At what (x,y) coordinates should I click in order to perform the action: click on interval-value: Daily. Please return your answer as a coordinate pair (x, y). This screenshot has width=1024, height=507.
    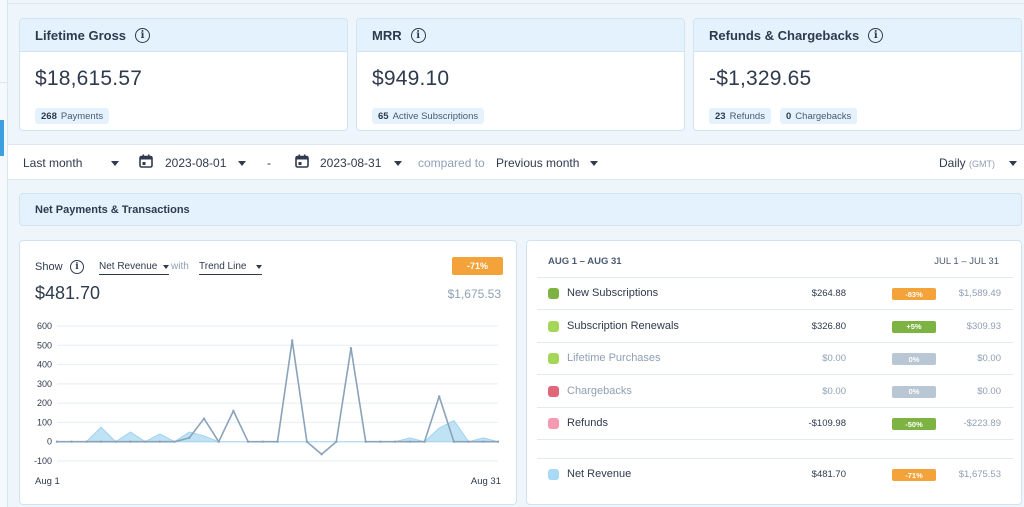
    Looking at the image, I should click on (952, 163).